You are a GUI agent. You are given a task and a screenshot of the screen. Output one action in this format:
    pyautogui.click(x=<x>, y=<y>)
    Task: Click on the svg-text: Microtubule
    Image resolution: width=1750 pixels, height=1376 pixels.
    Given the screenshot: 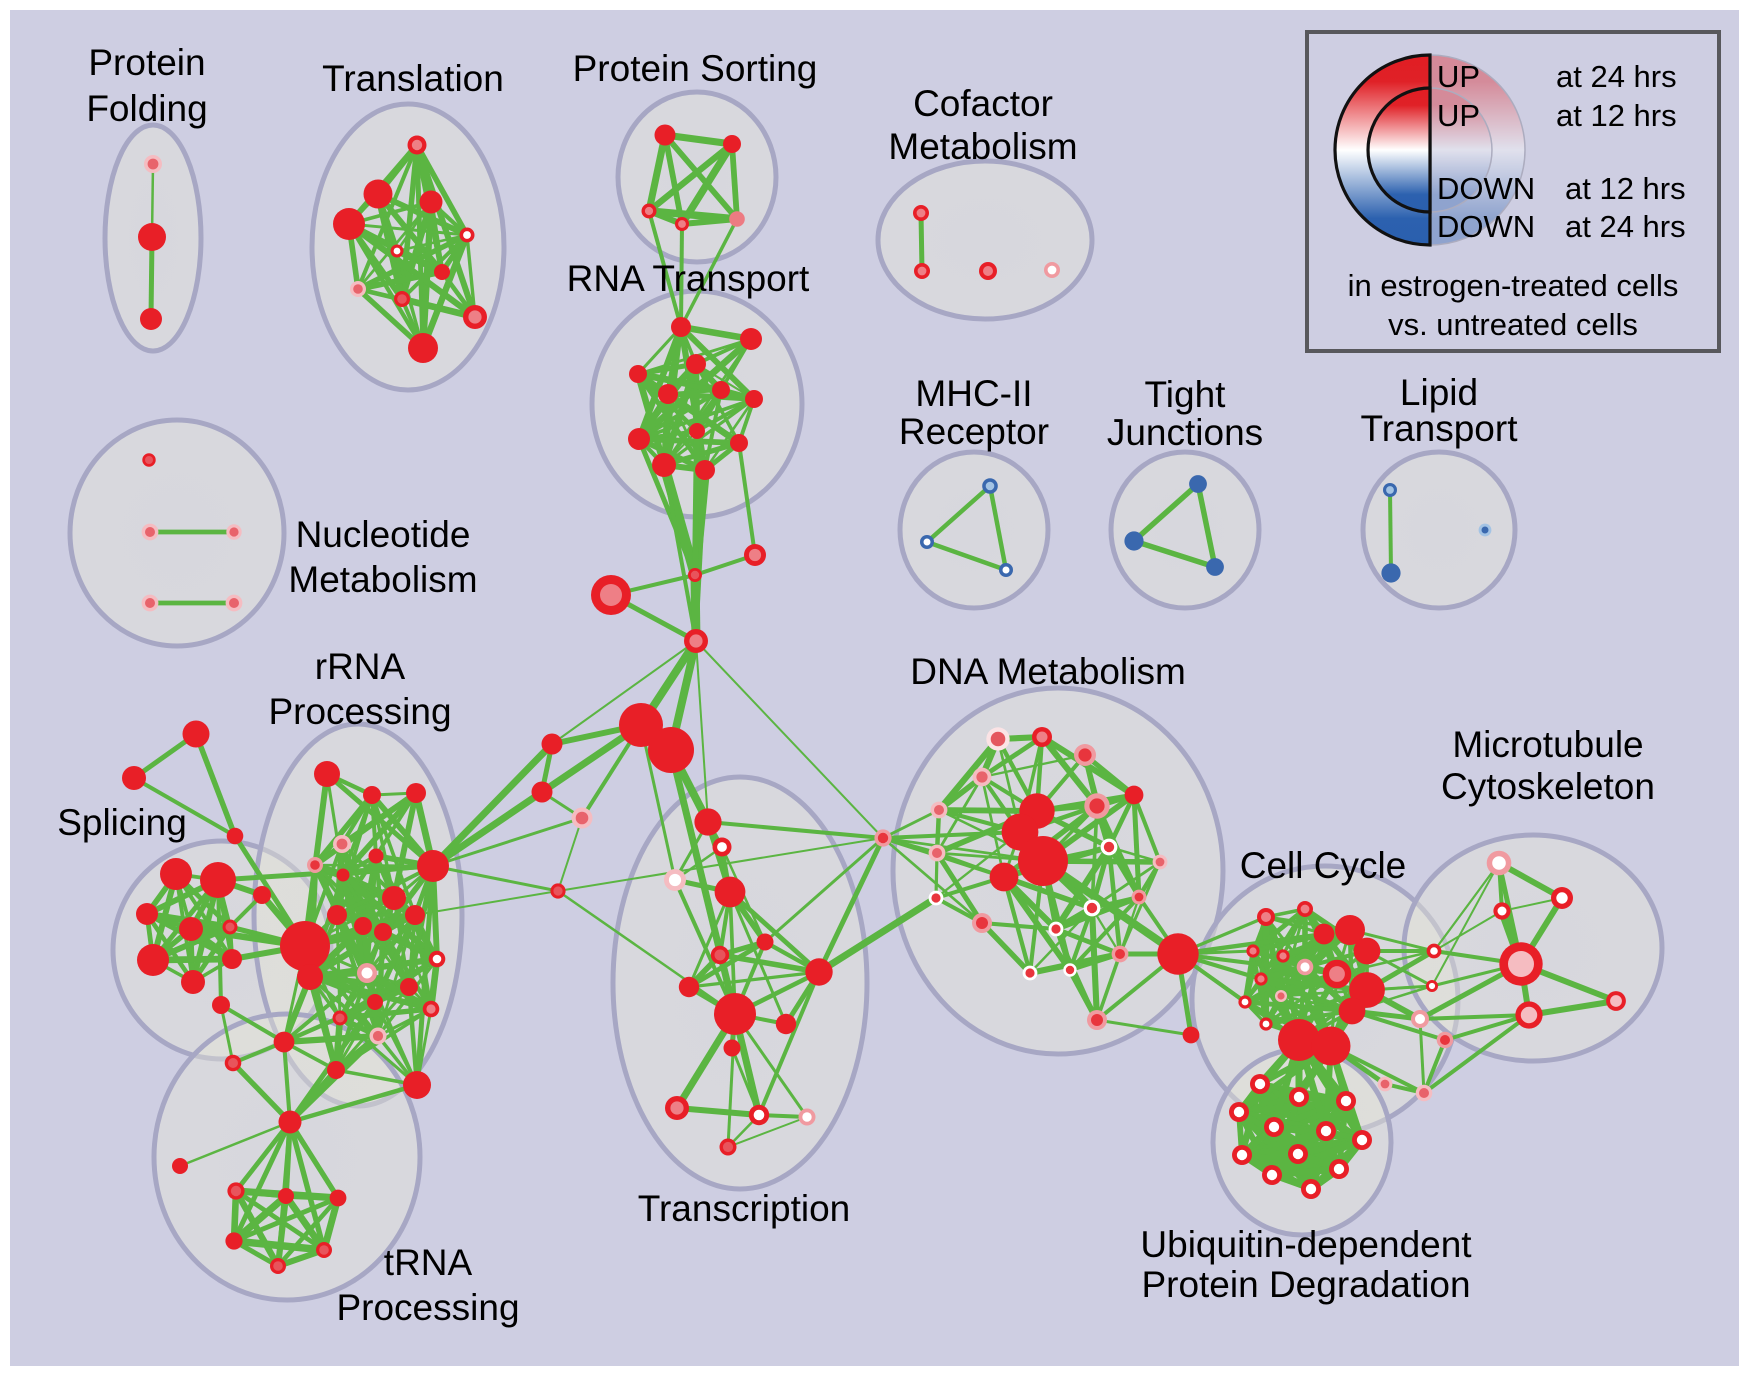 What is the action you would take?
    pyautogui.click(x=1547, y=744)
    